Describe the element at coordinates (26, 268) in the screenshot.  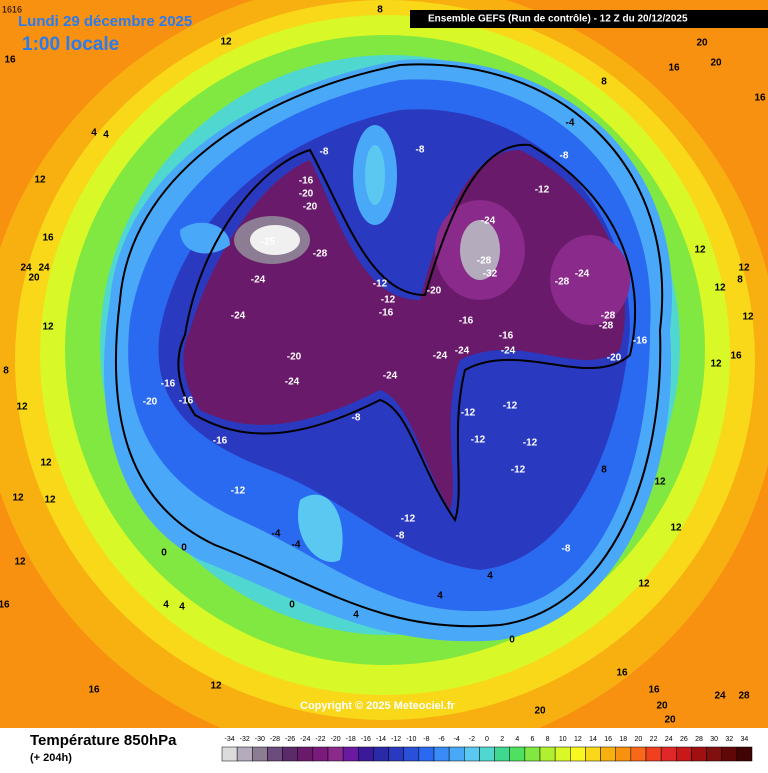
I see `map-label: 24` at that location.